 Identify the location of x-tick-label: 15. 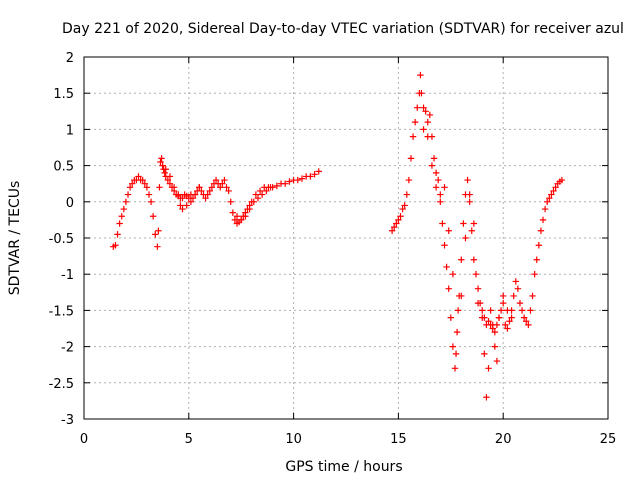
(398, 439).